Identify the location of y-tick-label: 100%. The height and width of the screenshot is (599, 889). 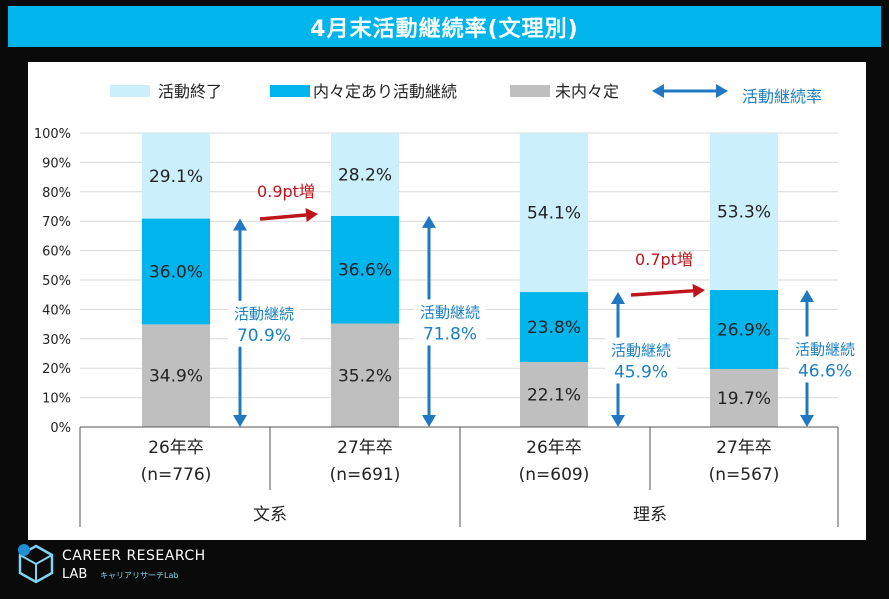
(52, 134).